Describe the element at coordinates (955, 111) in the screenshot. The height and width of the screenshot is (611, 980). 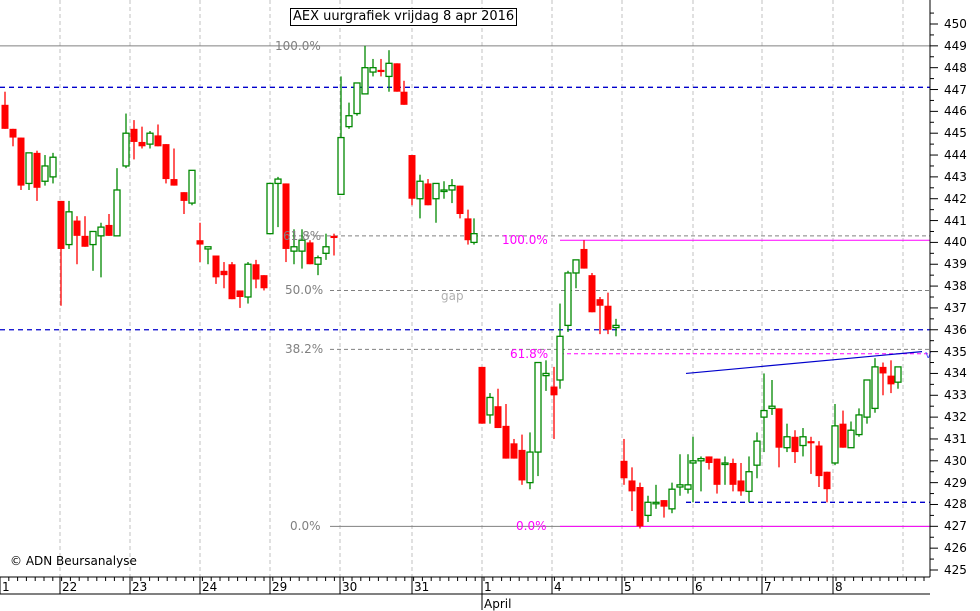
I see `y-tick-label: 446` at that location.